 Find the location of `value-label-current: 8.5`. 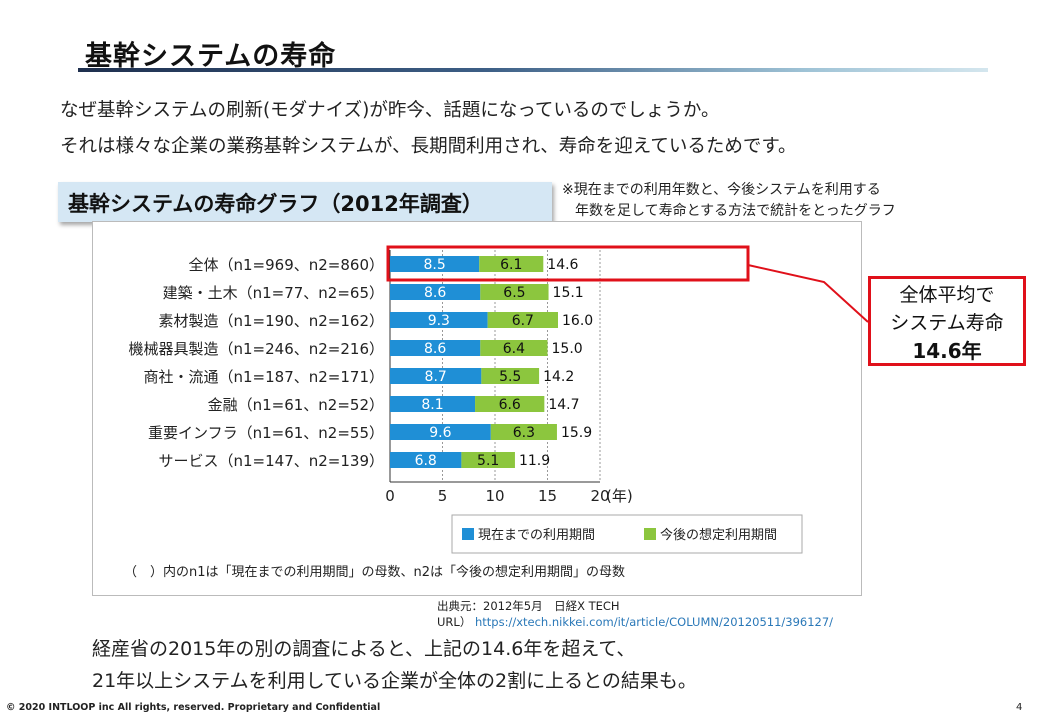

value-label-current: 8.5 is located at coordinates (434, 265).